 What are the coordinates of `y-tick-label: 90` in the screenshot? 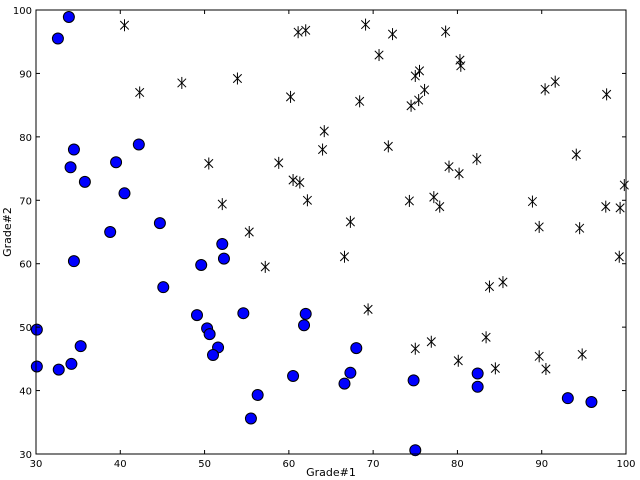 It's located at (25, 74).